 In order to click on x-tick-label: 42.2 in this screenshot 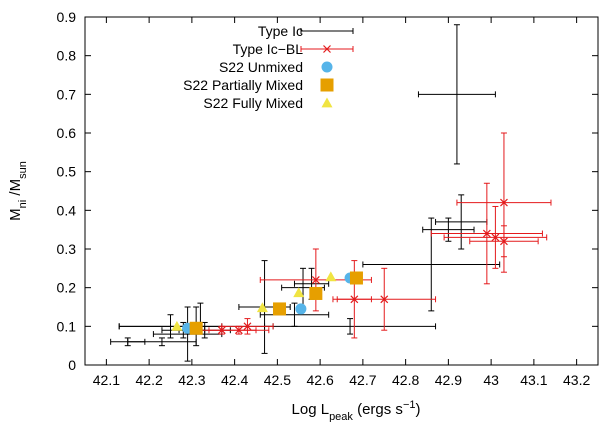, I will do `click(149, 380)`.